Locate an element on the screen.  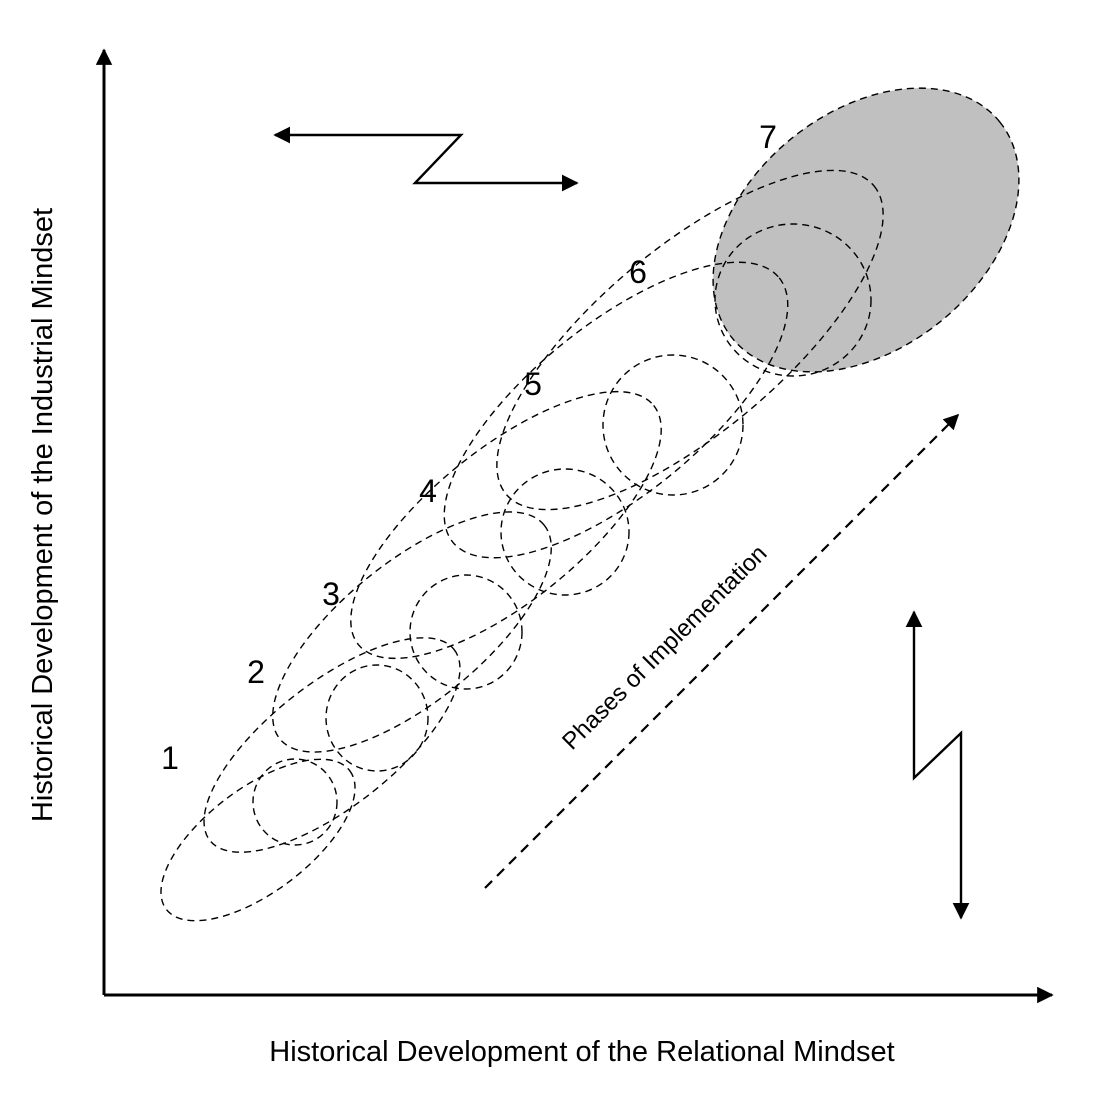
phase-3-envelope is located at coordinates (412, 632).